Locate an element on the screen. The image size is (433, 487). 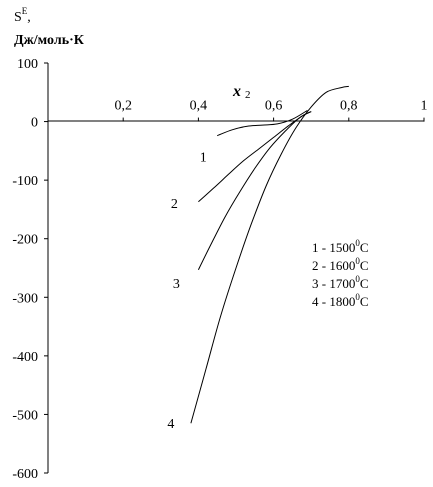
curve-label-1: 1 is located at coordinates (203, 158).